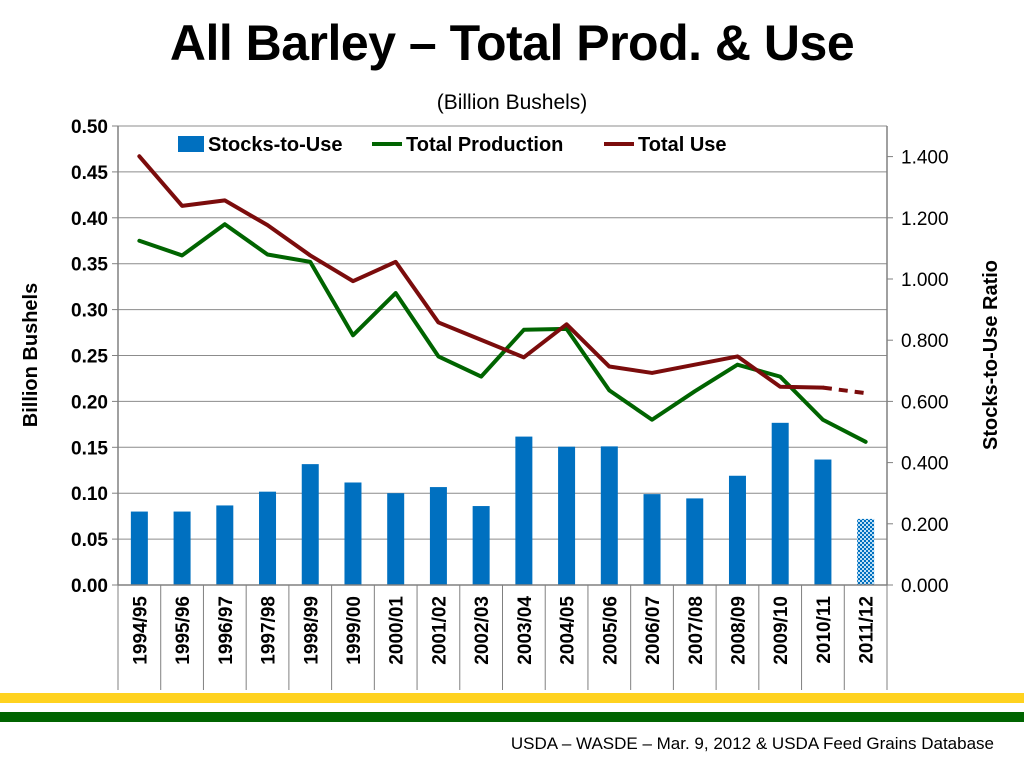 Image resolution: width=1024 pixels, height=768 pixels. What do you see at coordinates (183, 630) in the screenshot?
I see `x-tick-label: 1995/96` at bounding box center [183, 630].